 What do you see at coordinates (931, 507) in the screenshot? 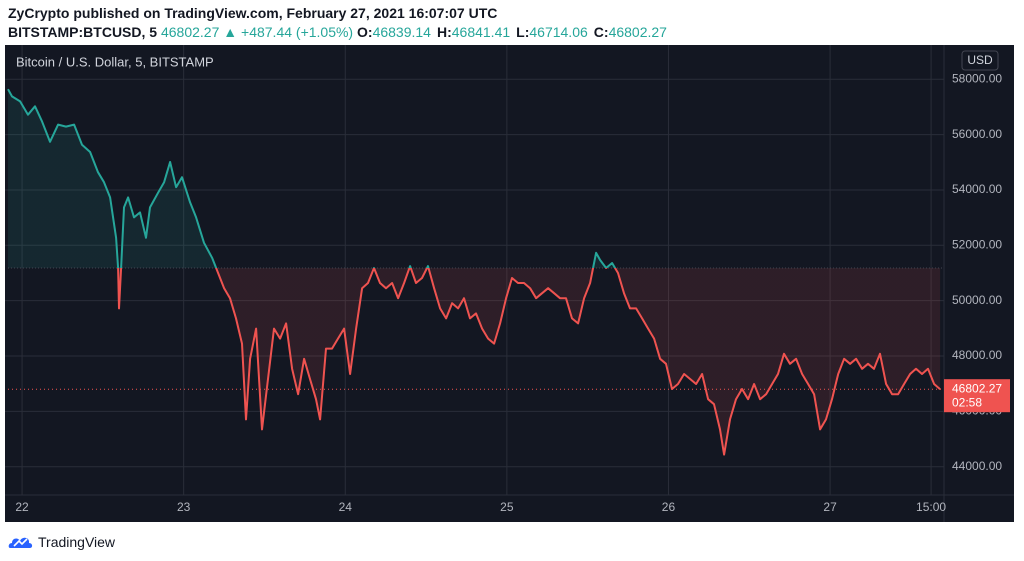
I see `x-tick-label: 15:00` at bounding box center [931, 507].